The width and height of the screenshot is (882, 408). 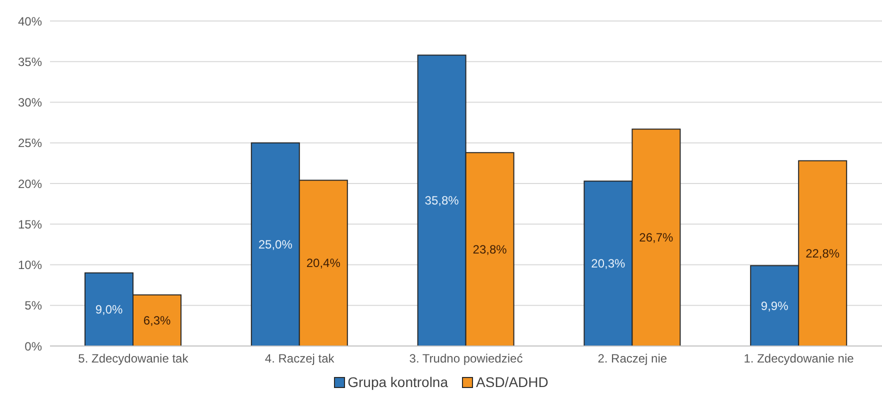 What do you see at coordinates (30, 265) in the screenshot?
I see `y-tick-label: 10%` at bounding box center [30, 265].